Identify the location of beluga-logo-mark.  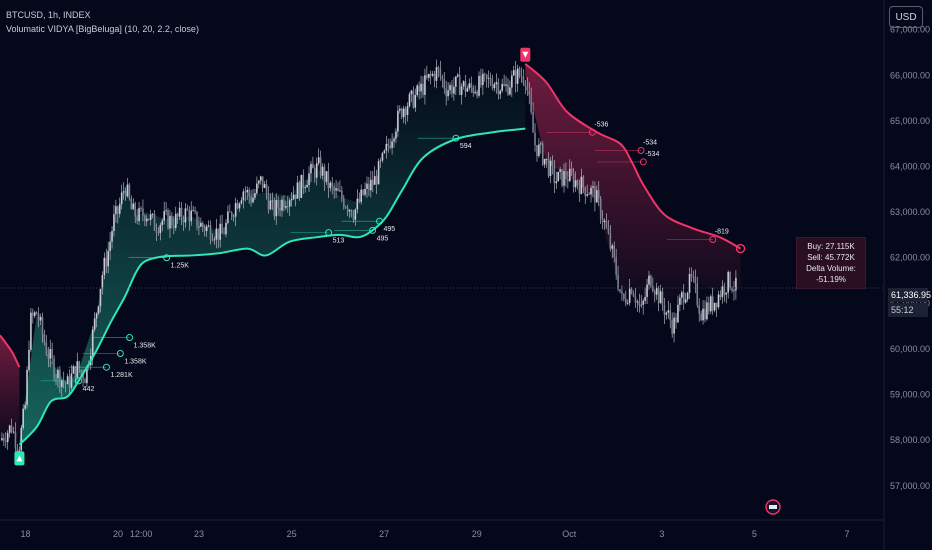
(773, 507).